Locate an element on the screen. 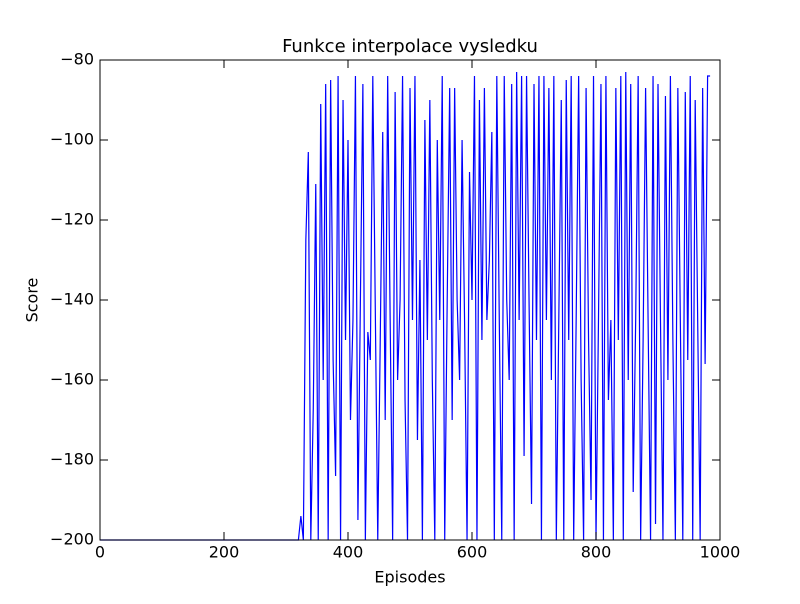  y-tick-label: −100 is located at coordinates (72, 139).